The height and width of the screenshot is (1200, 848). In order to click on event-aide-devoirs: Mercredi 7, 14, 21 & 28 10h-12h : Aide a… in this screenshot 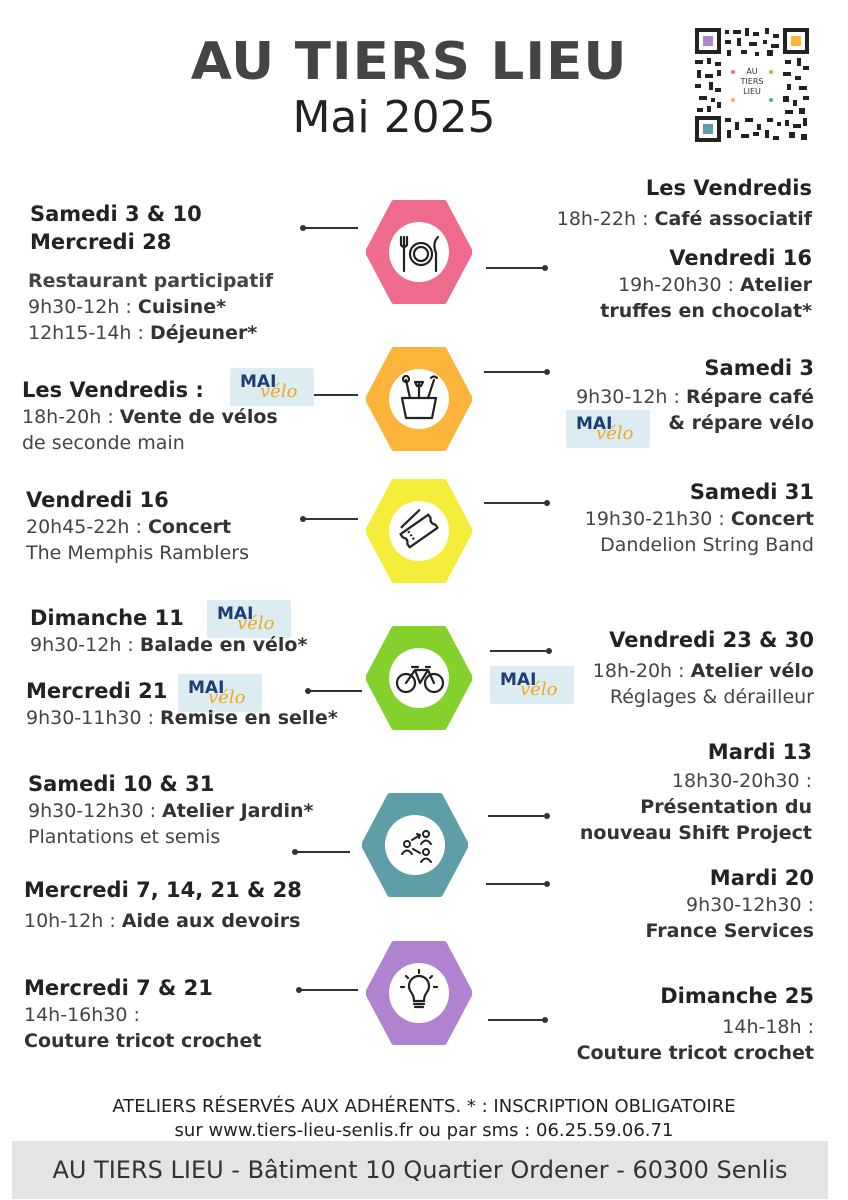, I will do `click(163, 905)`.